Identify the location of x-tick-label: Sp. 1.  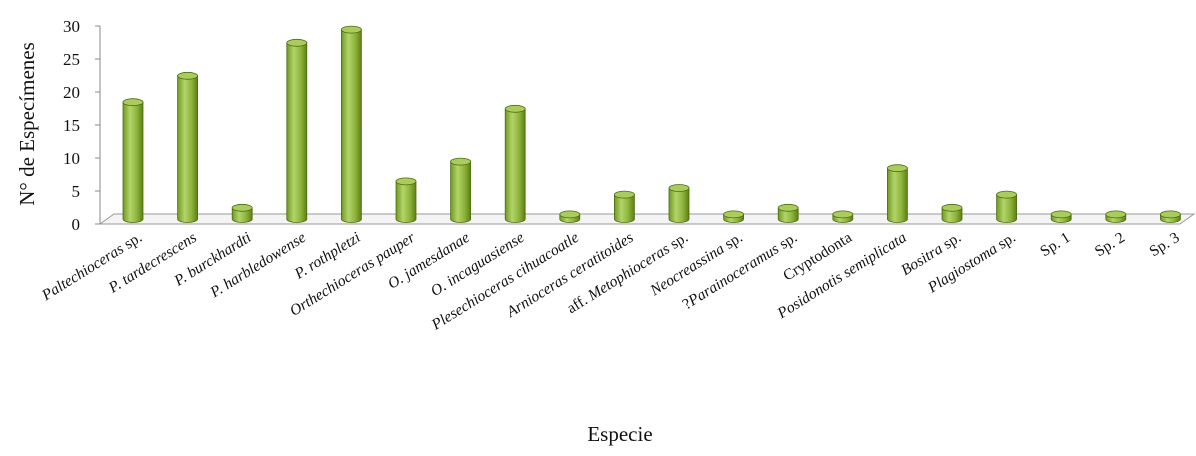
(1055, 244).